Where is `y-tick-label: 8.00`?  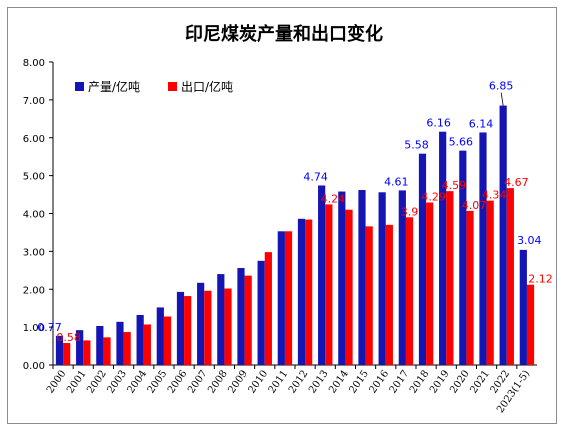 y-tick-label: 8.00 is located at coordinates (34, 63).